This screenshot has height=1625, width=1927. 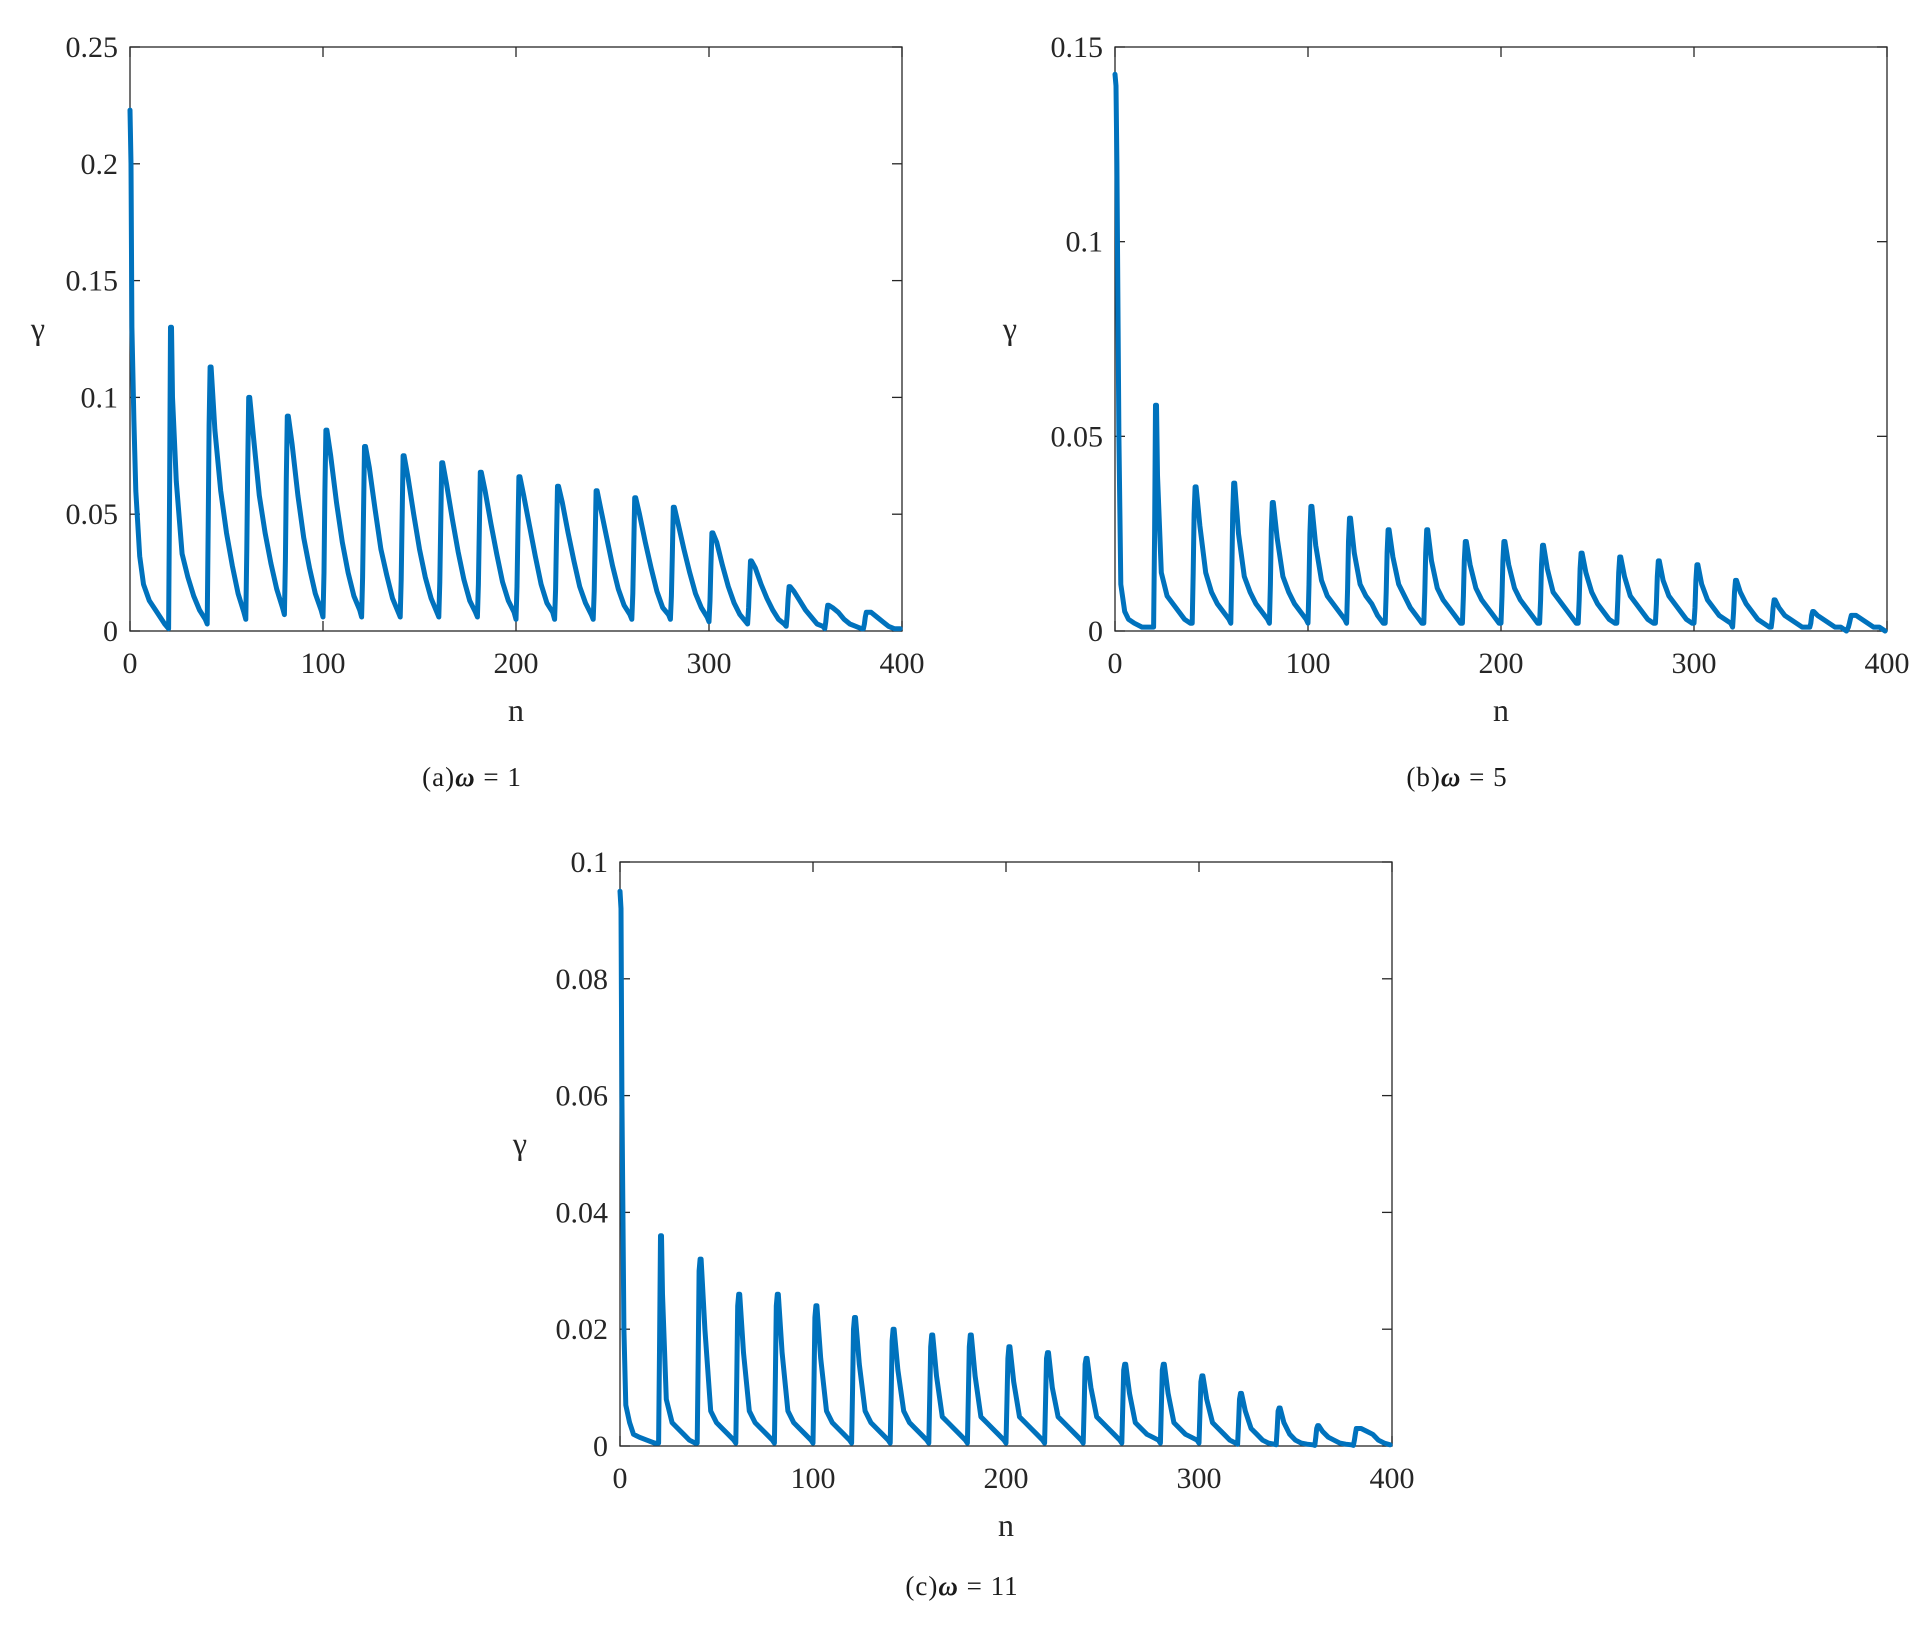 What do you see at coordinates (499, 777) in the screenshot?
I see `caption-suffix: = 1` at bounding box center [499, 777].